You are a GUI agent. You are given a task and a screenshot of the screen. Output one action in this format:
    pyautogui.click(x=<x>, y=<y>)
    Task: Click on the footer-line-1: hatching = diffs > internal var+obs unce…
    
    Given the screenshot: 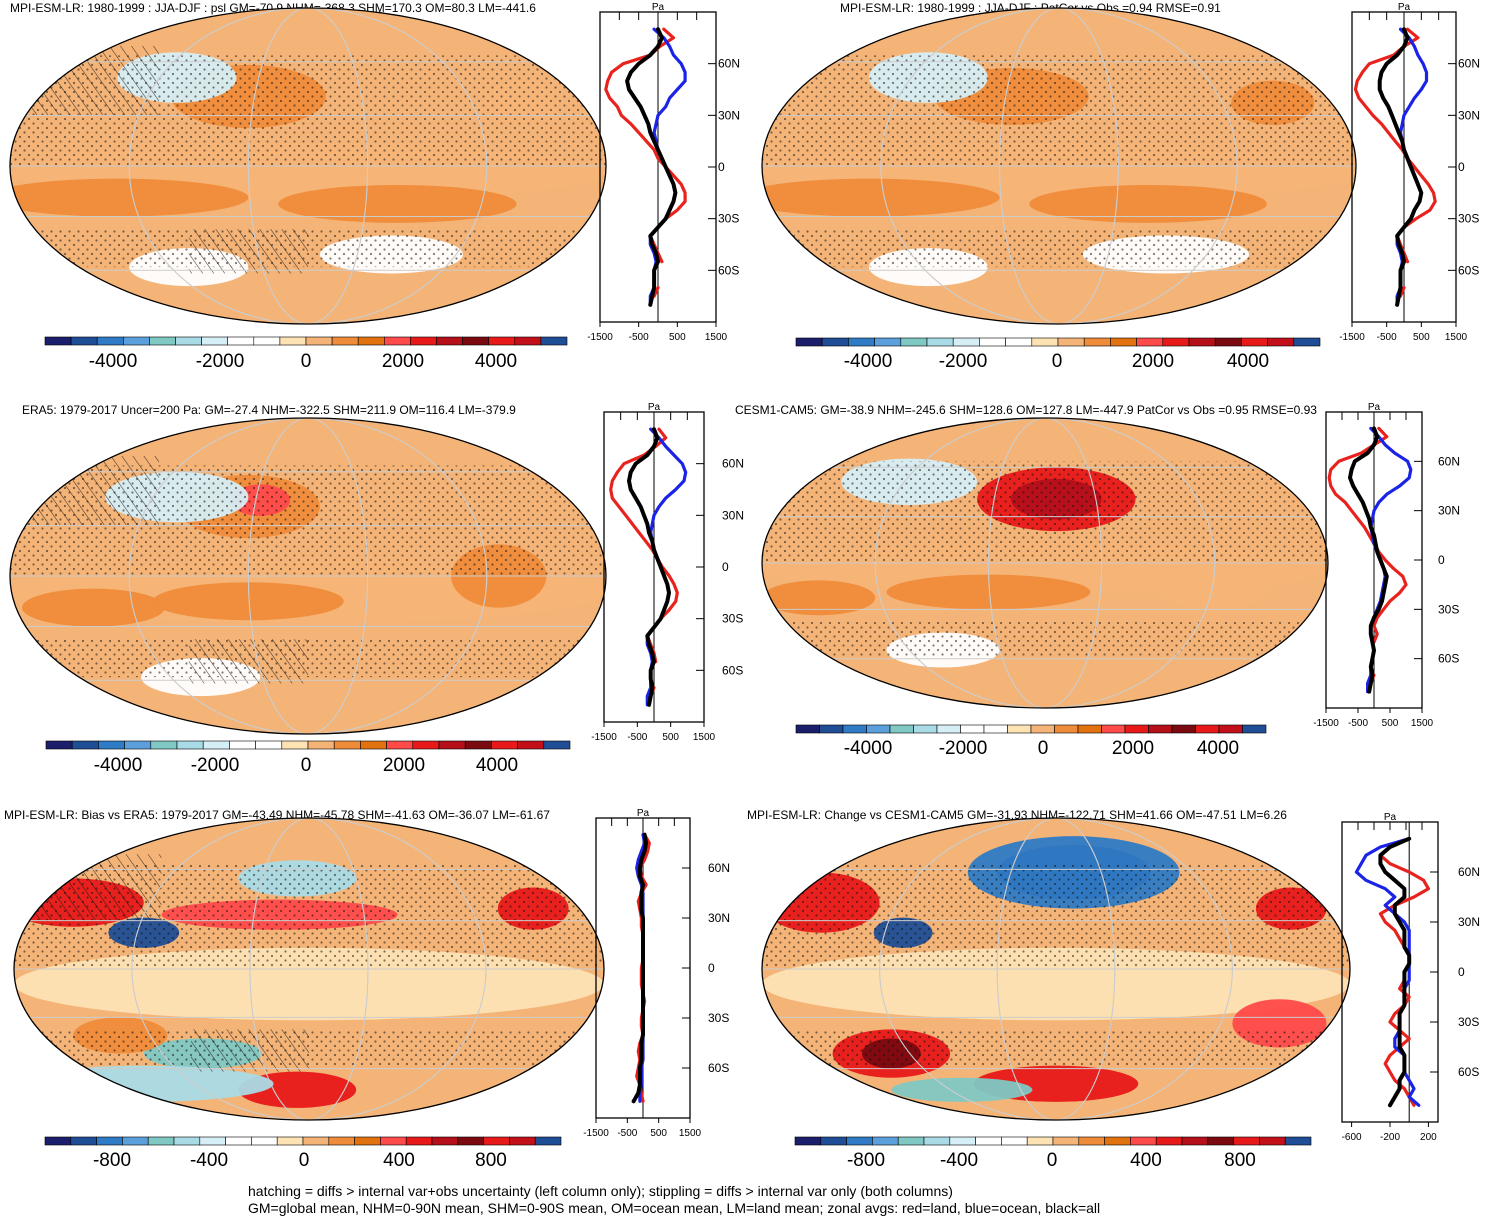 What is the action you would take?
    pyautogui.click(x=600, y=1191)
    